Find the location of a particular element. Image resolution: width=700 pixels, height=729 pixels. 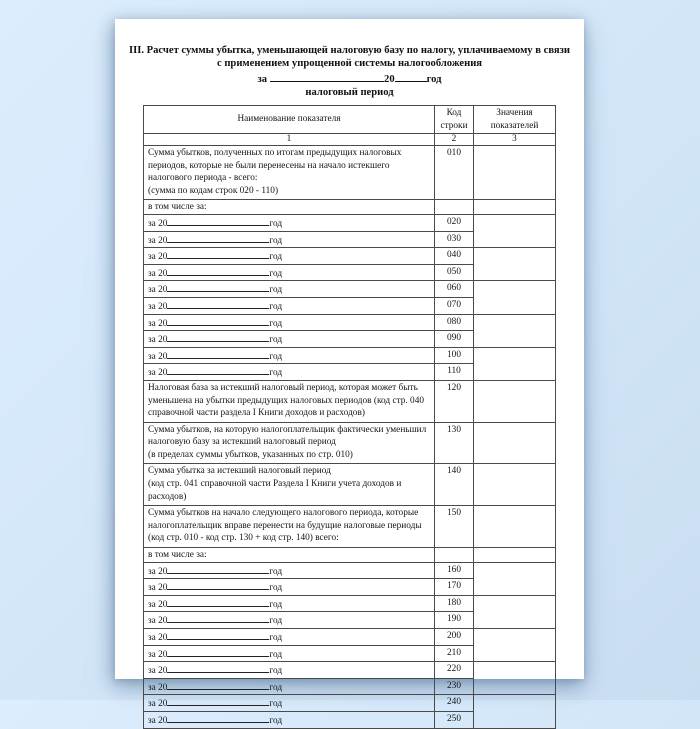

row-code: 130 is located at coordinates (454, 443).